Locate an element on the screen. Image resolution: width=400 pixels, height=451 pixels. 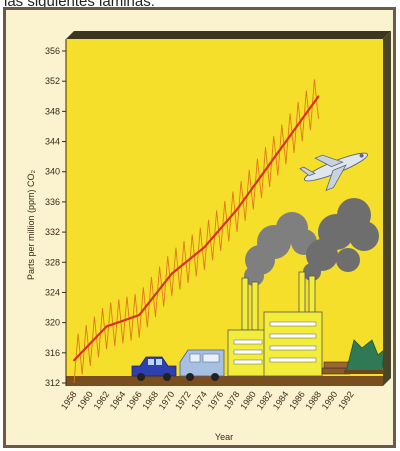
x-tick-label: 1984 is located at coordinates (281, 400).